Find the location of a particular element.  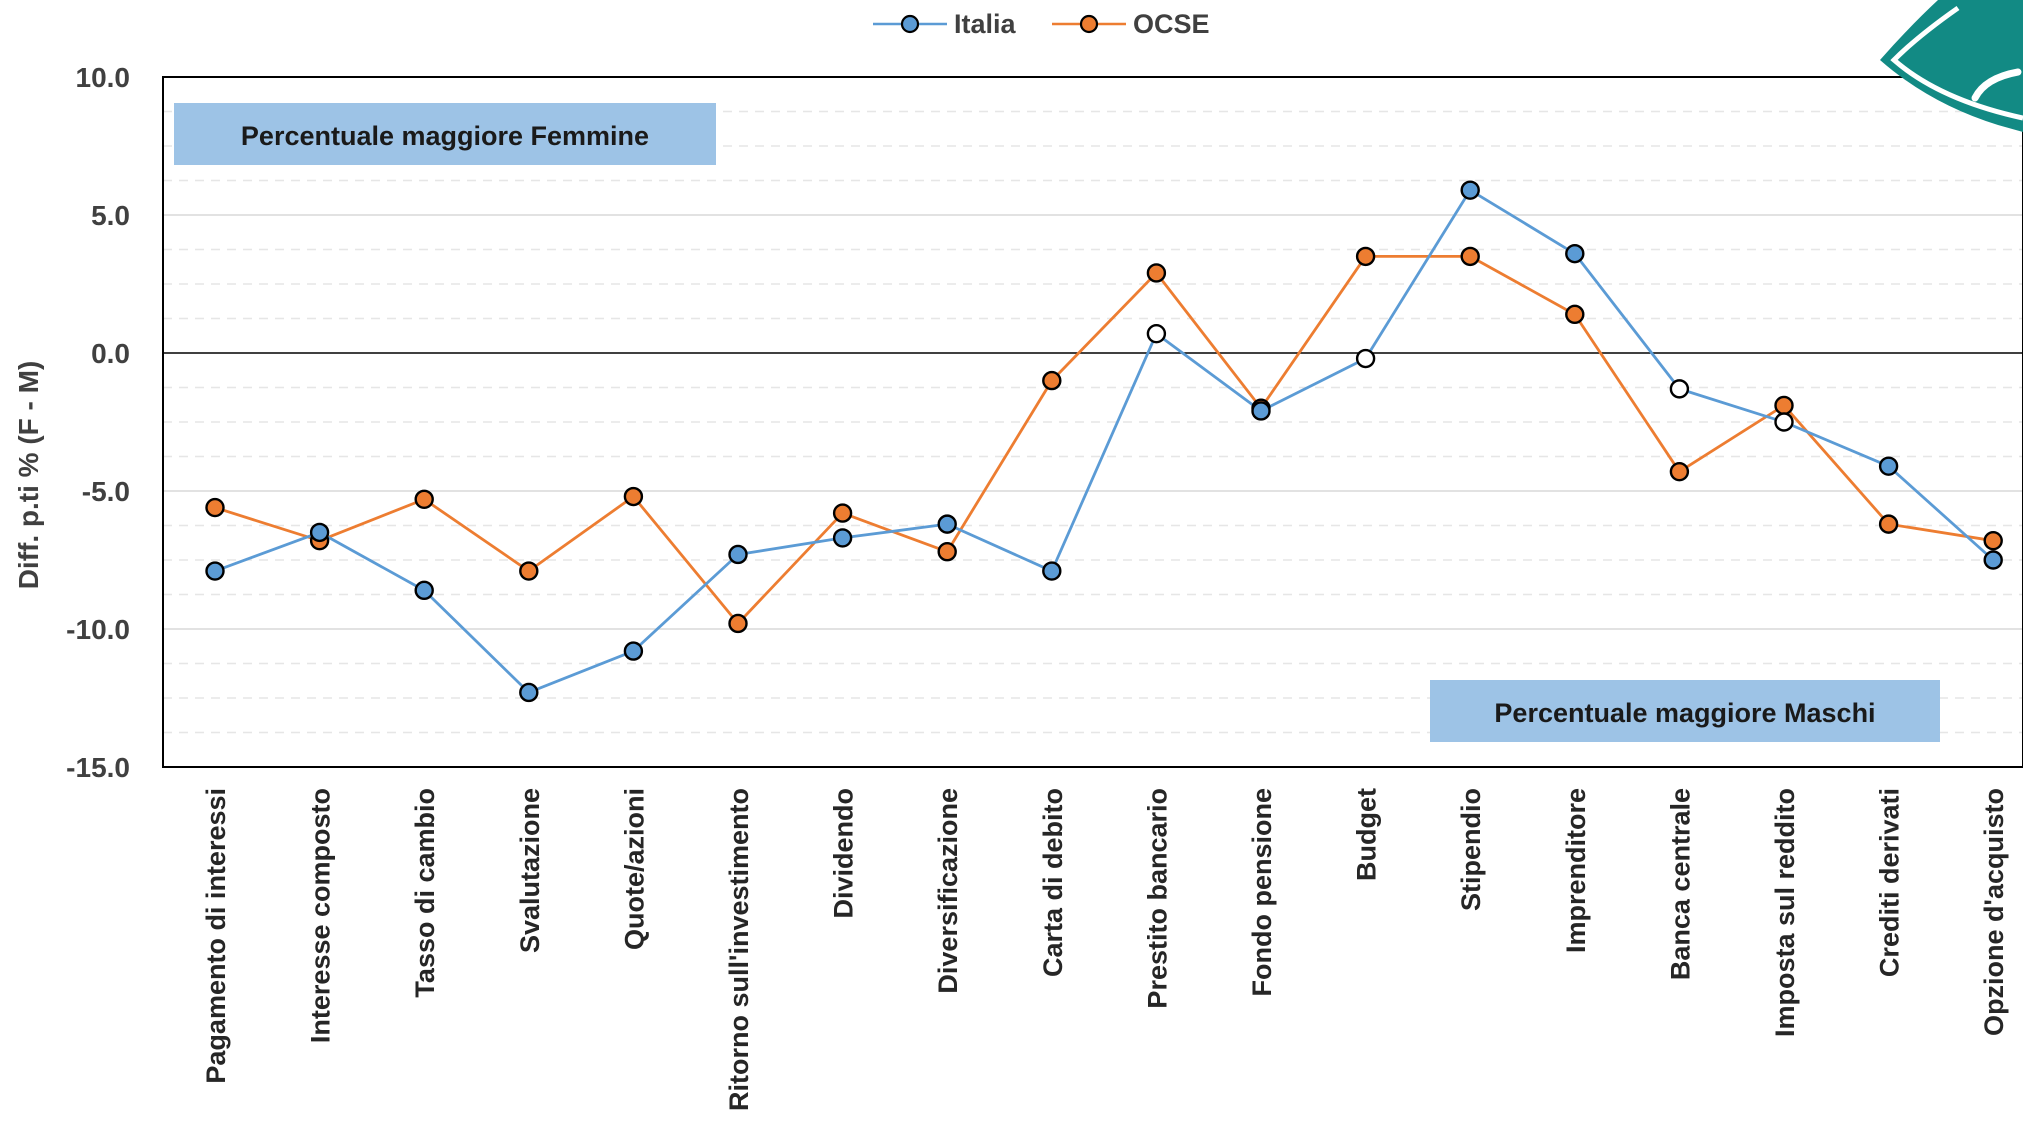

x-tick-label: Pagamento di interessi is located at coordinates (216, 936).